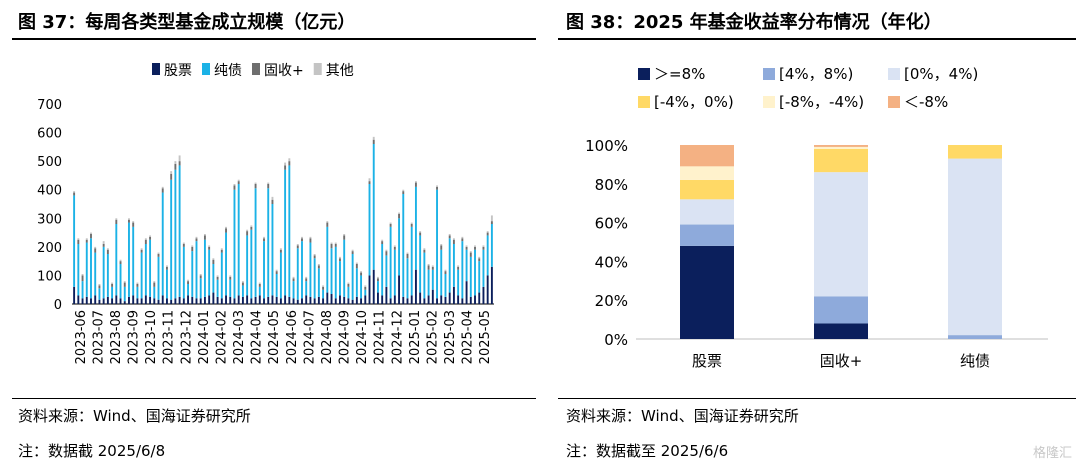  What do you see at coordinates (941, 74) in the screenshot?
I see `legend-label-2: [0%，4%)` at bounding box center [941, 74].